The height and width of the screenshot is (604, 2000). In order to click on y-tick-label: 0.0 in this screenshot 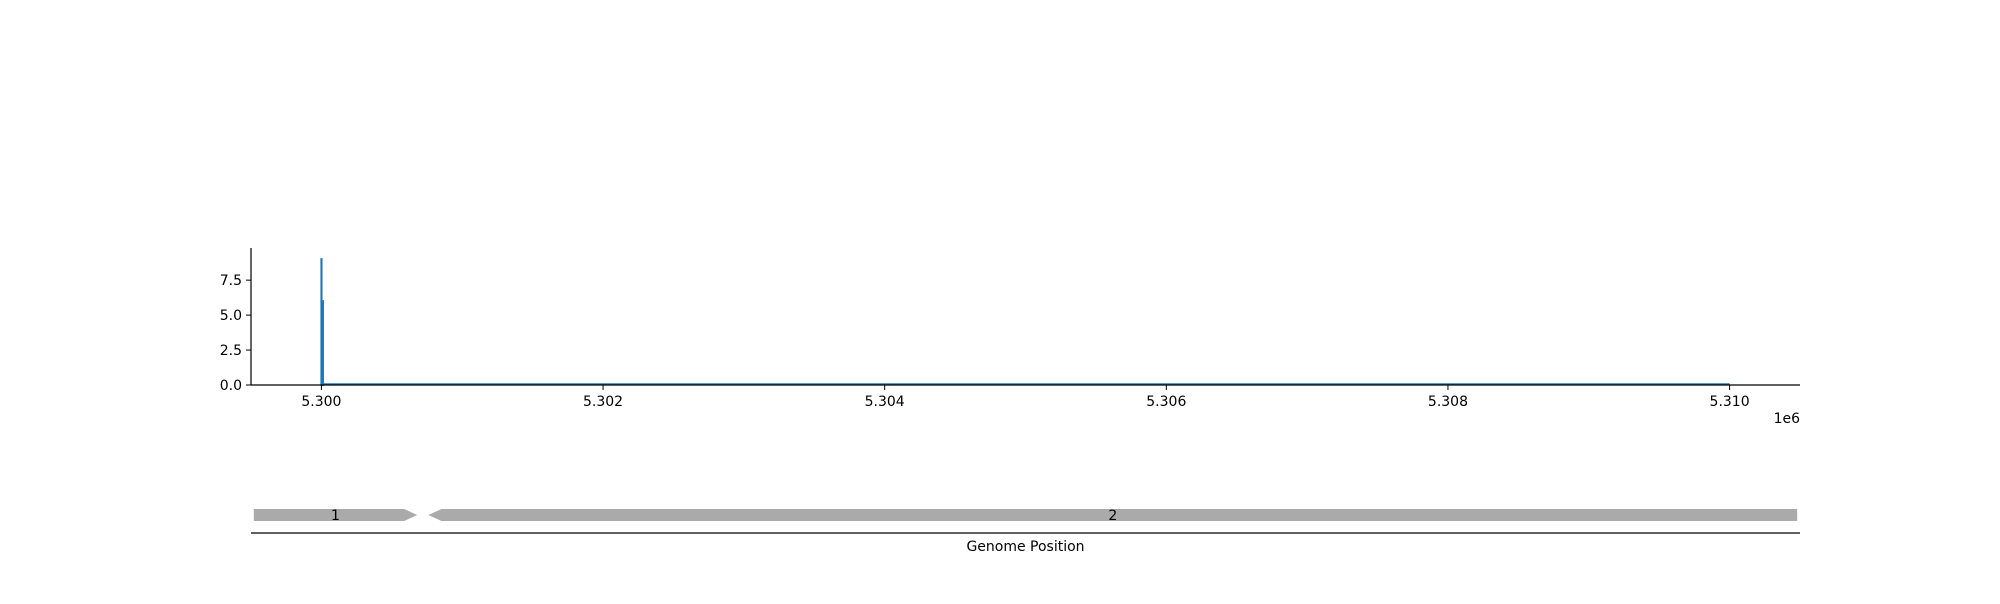, I will do `click(231, 386)`.